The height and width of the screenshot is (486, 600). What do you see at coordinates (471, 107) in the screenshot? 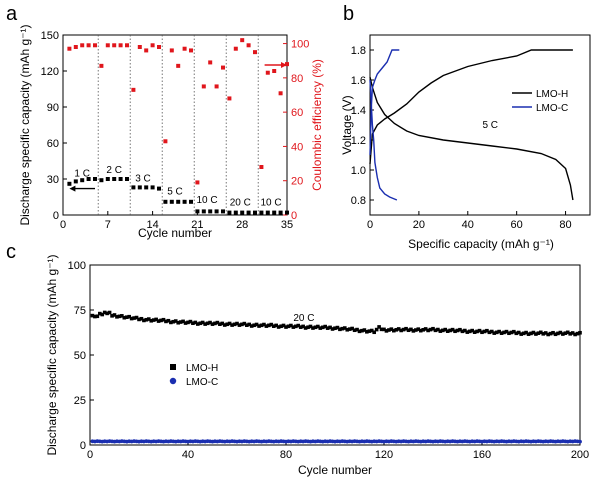
I see `lmo-h-charge-curve` at bounding box center [471, 107].